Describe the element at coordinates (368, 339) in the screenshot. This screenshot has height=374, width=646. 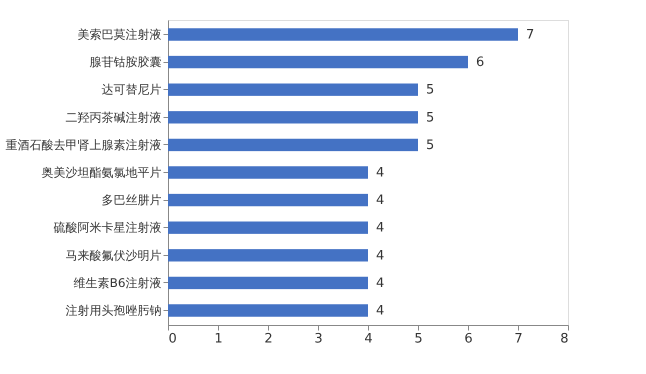
I see `x-tick-label: 4` at that location.